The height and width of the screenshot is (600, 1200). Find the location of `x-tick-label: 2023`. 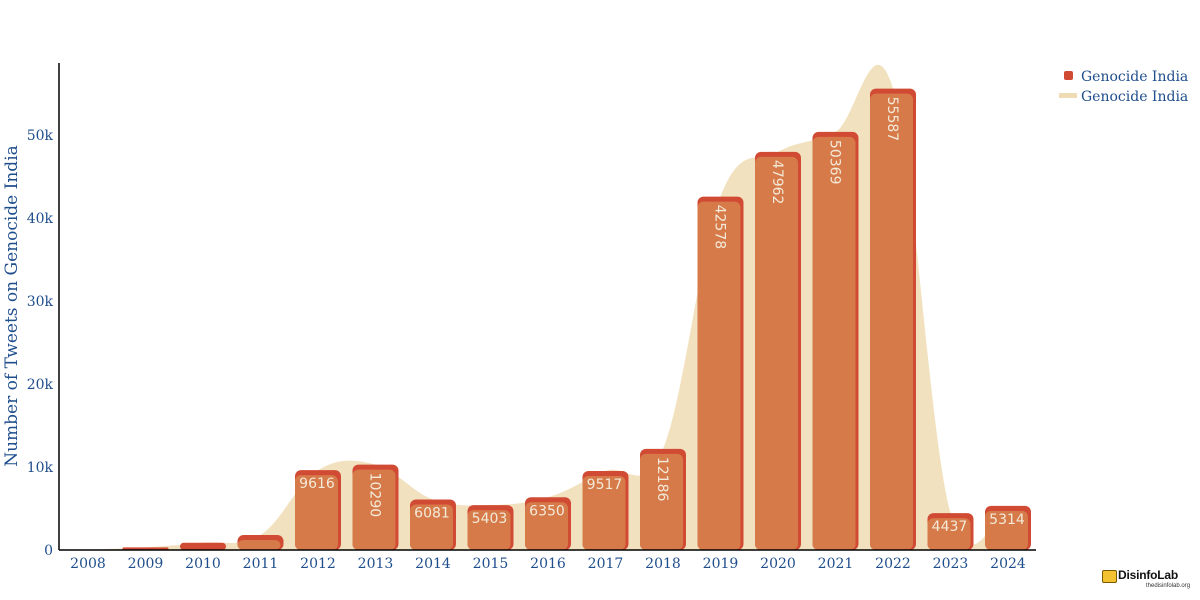

x-tick-label: 2023 is located at coordinates (951, 564).